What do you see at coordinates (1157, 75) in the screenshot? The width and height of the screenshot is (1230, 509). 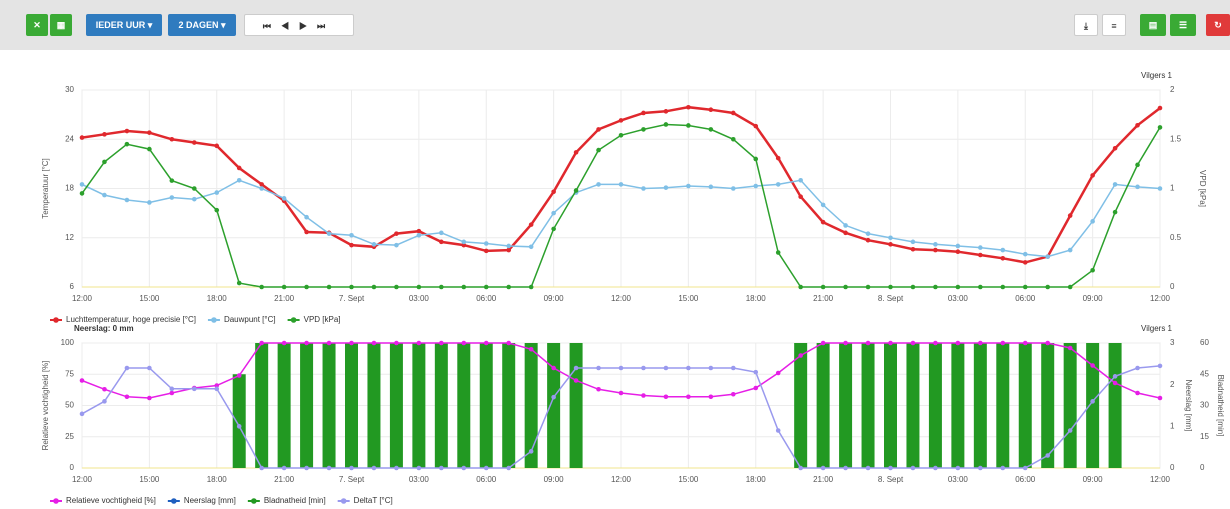 I see `chart-title: Vilgers 1` at bounding box center [1157, 75].